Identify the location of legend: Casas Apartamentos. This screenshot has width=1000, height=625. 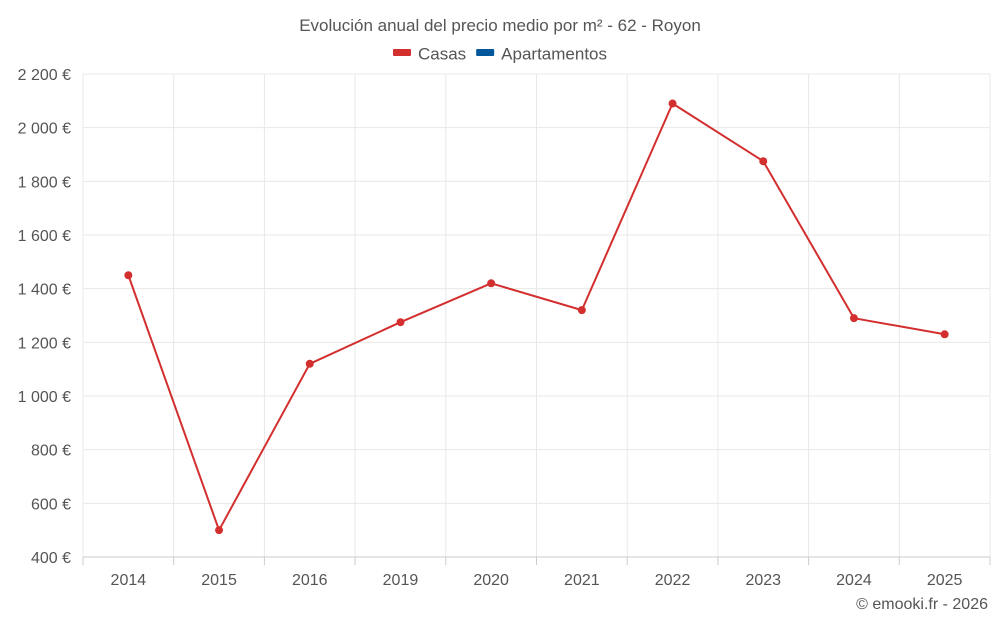
(499, 53).